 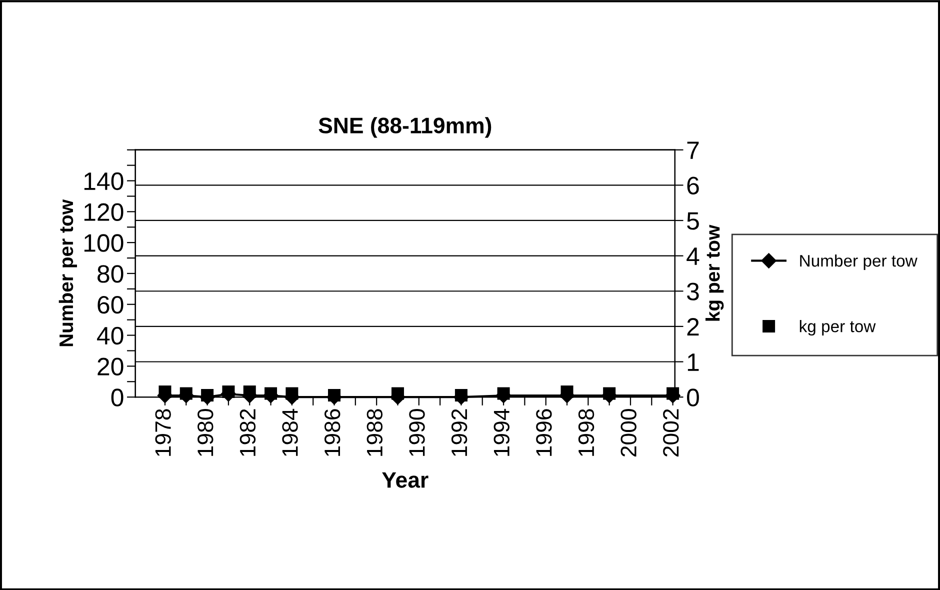 I want to click on x-tick-label: 1980, so click(x=206, y=432).